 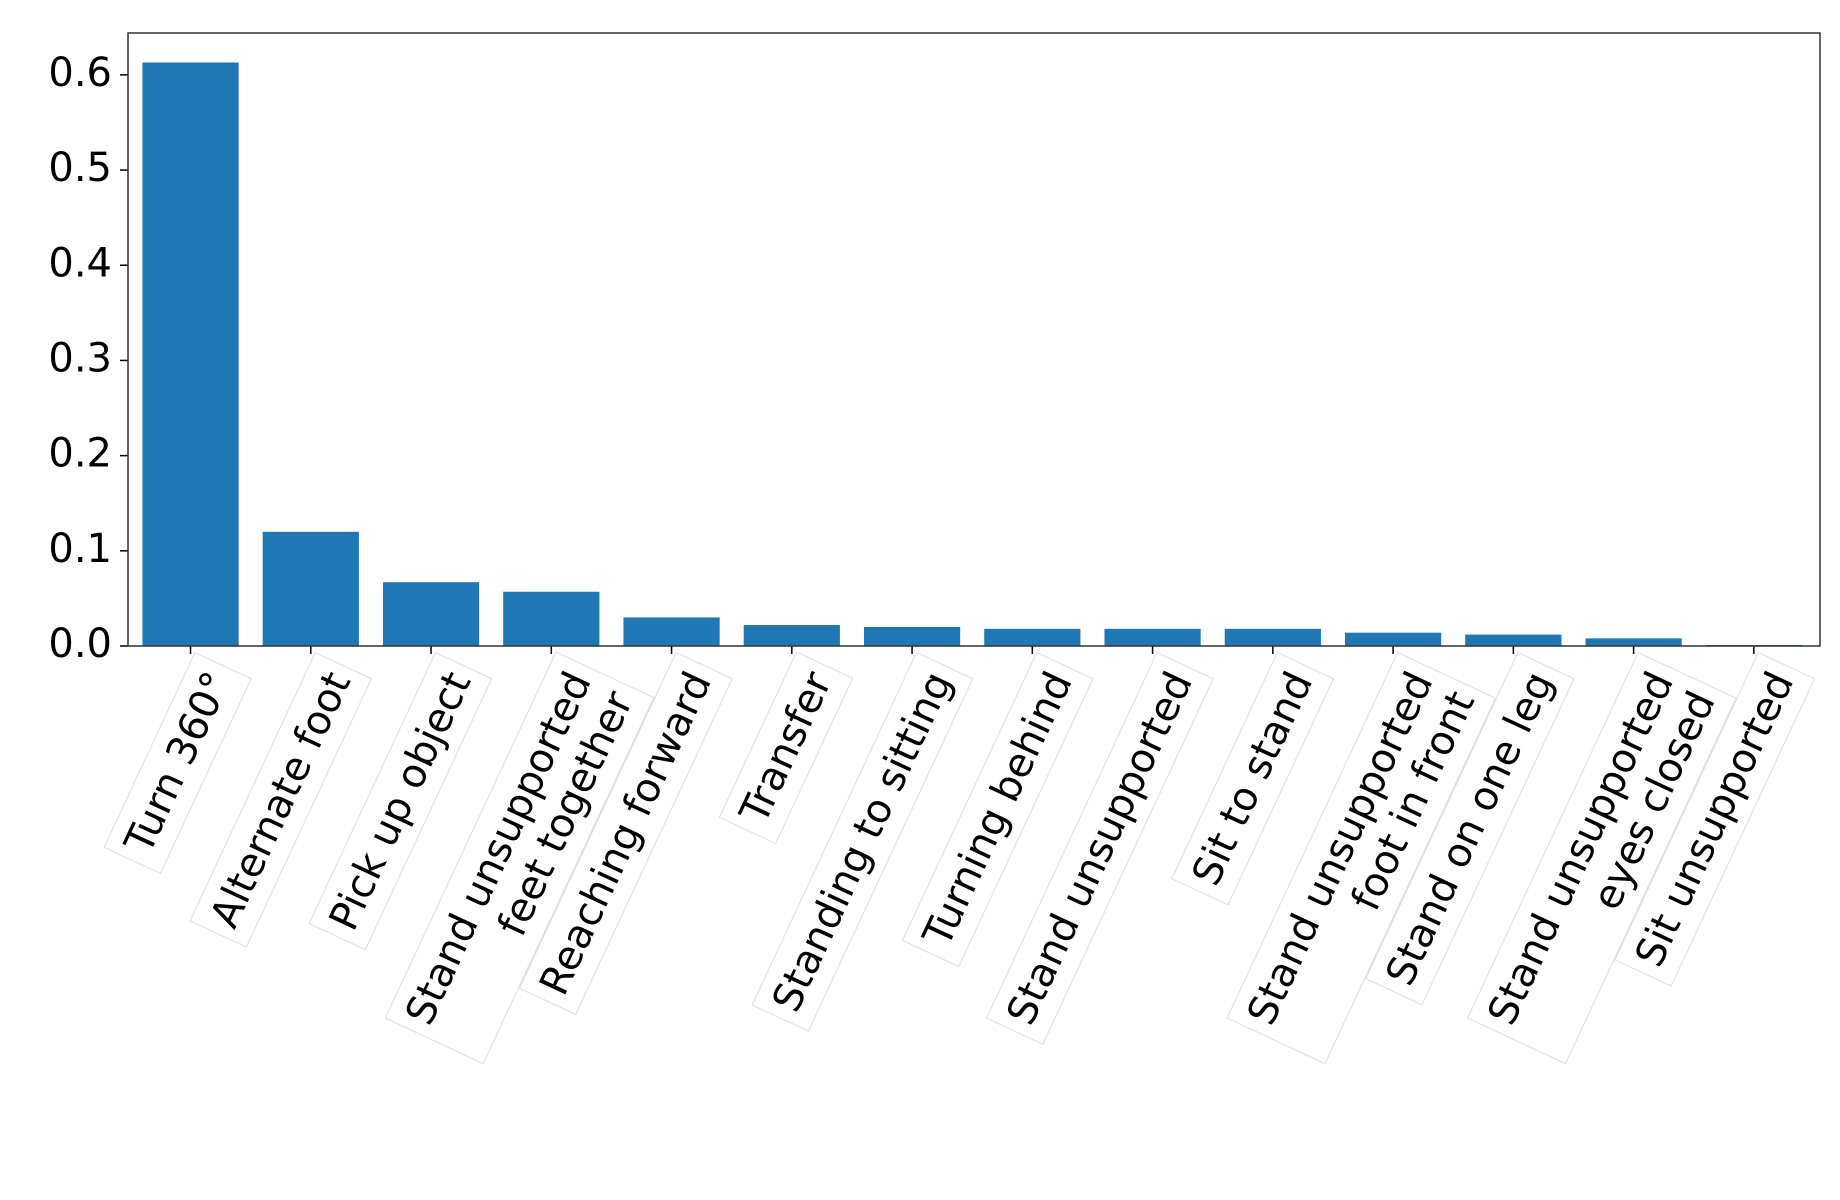 I want to click on y-tick-label: 0.0, so click(x=80, y=644).